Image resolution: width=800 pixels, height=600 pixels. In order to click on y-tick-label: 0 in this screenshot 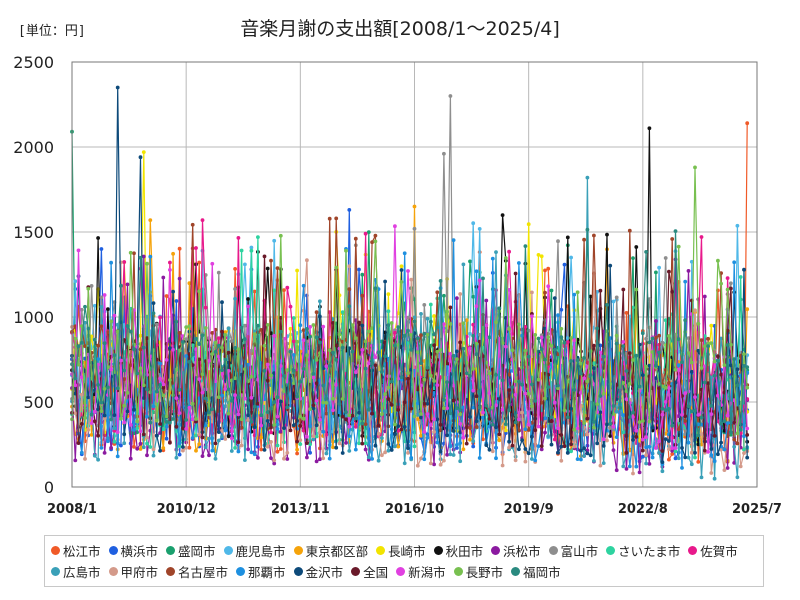, I will do `click(49, 487)`.